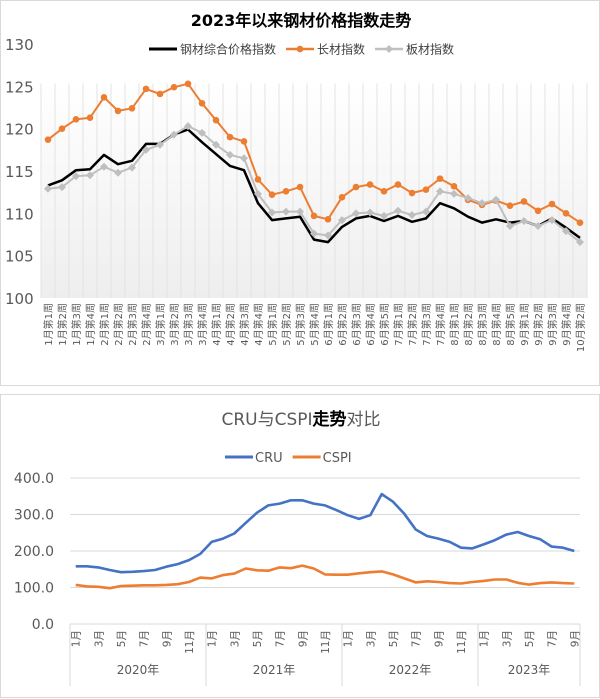 The image size is (600, 699). I want to click on x-tick-label: 11月, so click(462, 642).